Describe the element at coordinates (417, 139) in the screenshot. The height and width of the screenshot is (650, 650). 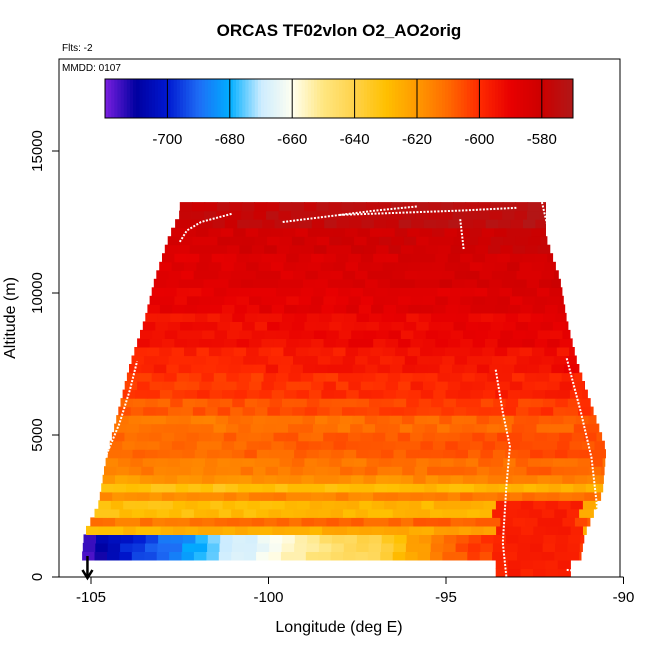
I see `colorbar-tick-label: -620` at that location.